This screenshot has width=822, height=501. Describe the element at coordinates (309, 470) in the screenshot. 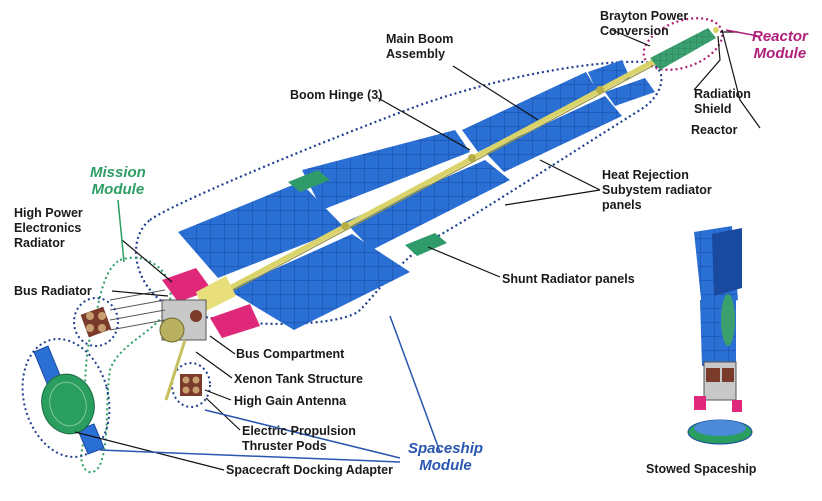

I see `label-docking: Spacecraft Docking Adapter` at that location.